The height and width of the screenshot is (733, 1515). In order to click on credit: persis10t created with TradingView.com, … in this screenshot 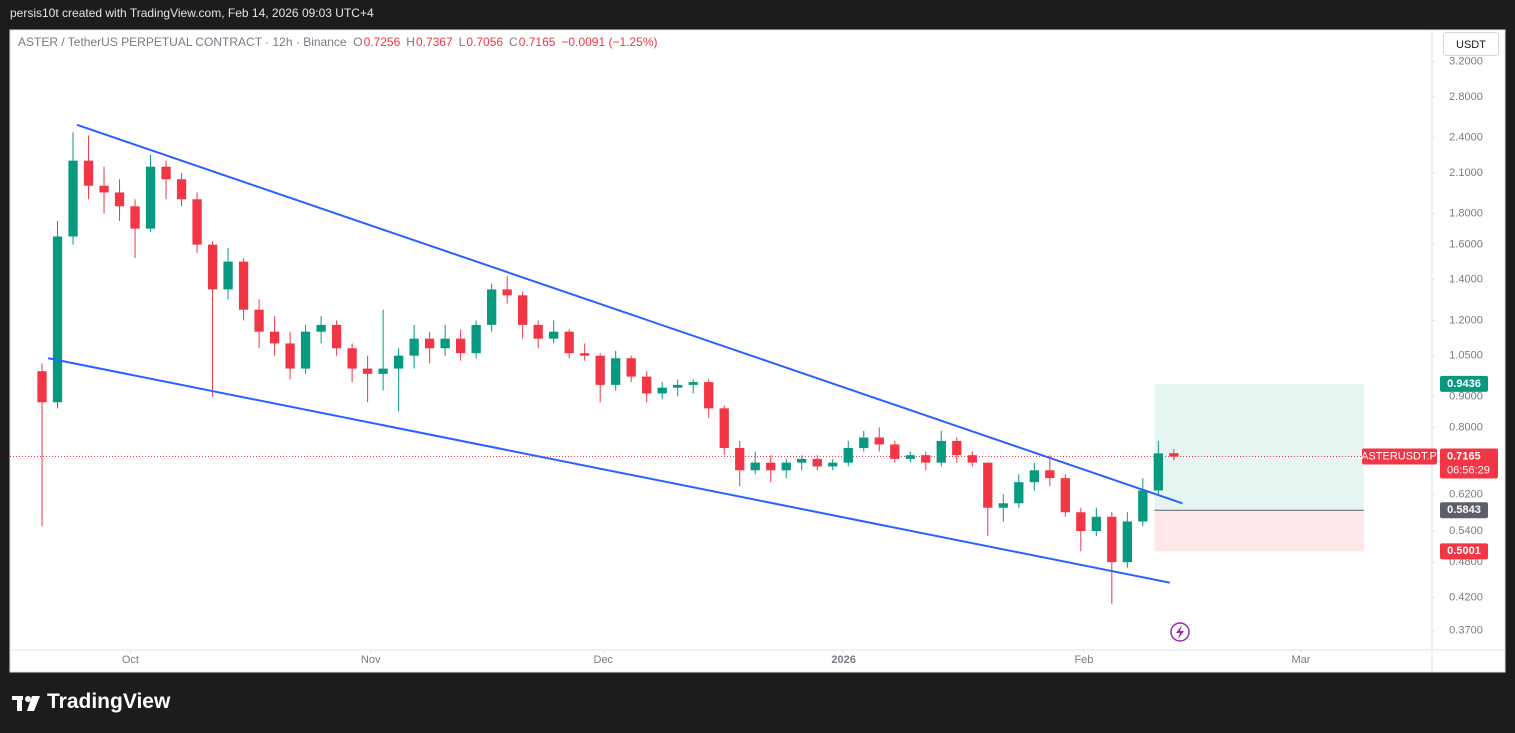, I will do `click(192, 13)`.